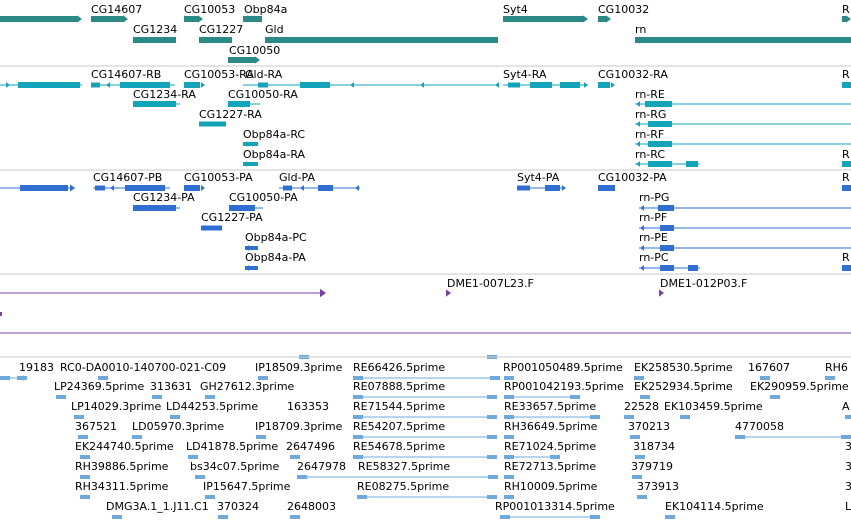 Image resolution: width=851 pixels, height=522 pixels. I want to click on feature-label: CG10050-PA, so click(263, 197).